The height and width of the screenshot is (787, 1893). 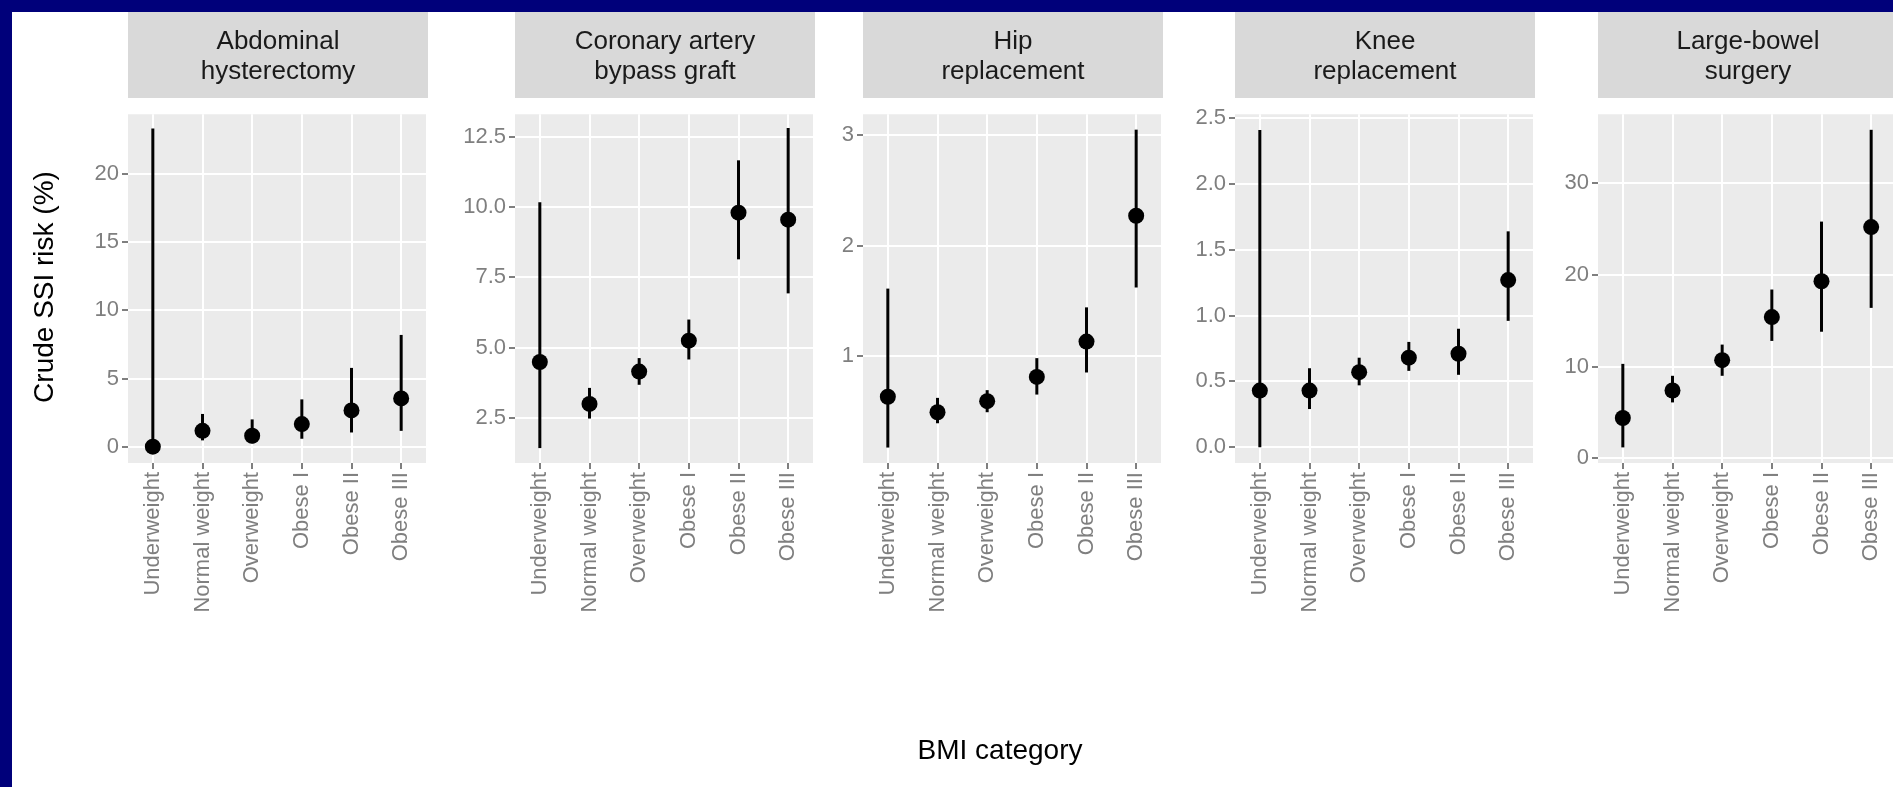 What do you see at coordinates (112, 377) in the screenshot?
I see `y-tick-label: 5` at bounding box center [112, 377].